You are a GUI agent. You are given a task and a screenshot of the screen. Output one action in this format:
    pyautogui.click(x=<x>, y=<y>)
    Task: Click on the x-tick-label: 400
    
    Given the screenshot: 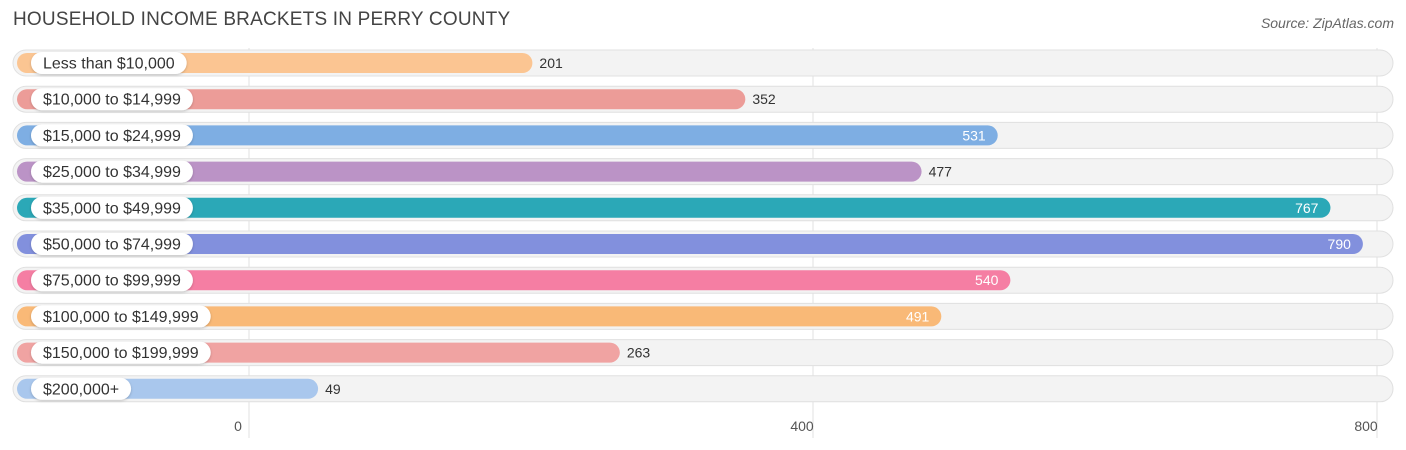 What is the action you would take?
    pyautogui.click(x=802, y=426)
    